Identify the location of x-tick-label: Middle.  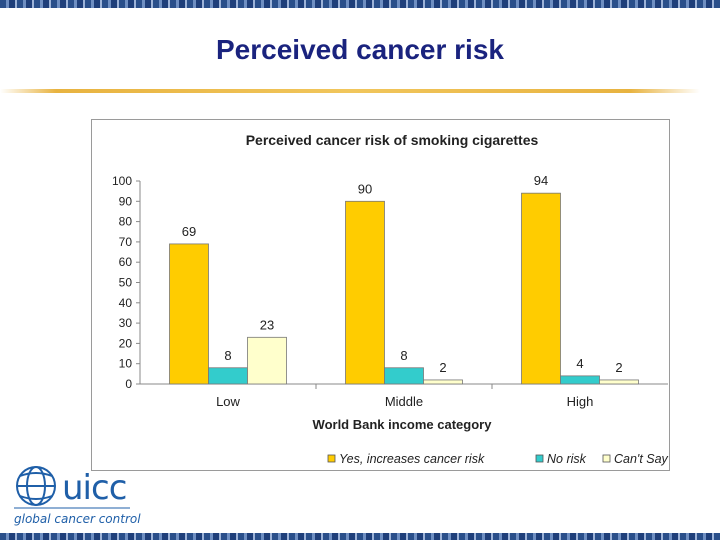
(404, 401).